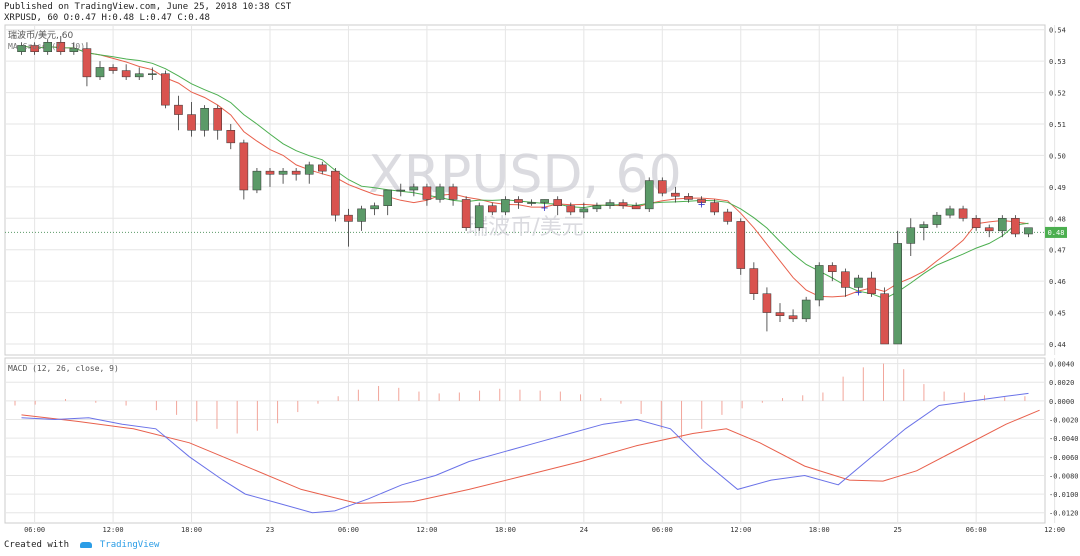 This screenshot has width=1080, height=556. I want to click on last-price-label: 0.48, so click(1056, 233).